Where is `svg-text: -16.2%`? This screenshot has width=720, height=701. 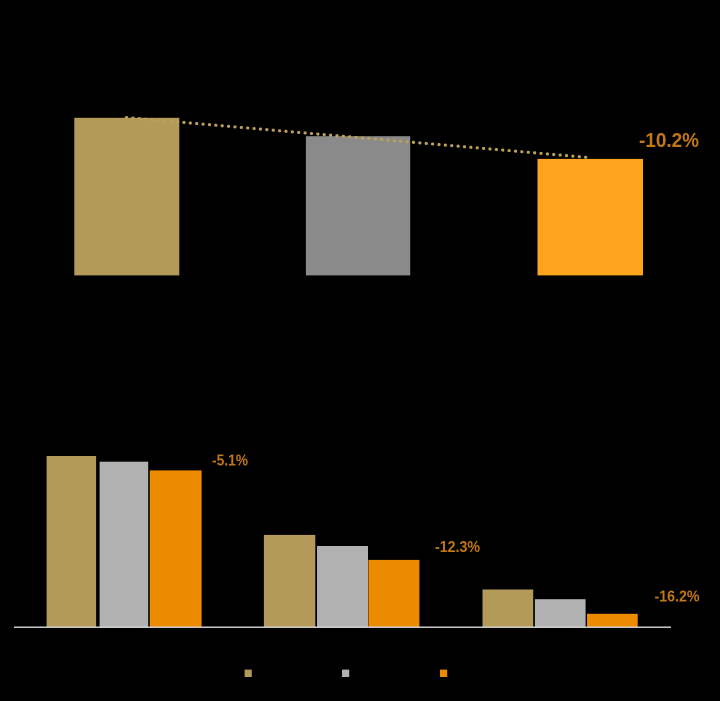 svg-text: -16.2% is located at coordinates (677, 597).